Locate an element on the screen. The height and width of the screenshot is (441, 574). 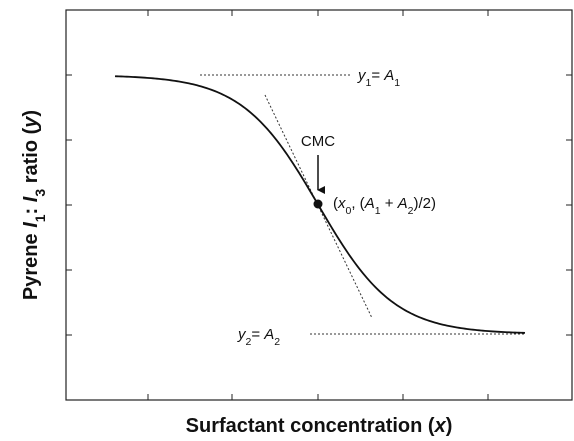
midpoint-label: (x0, (A1 + A2)/2) is located at coordinates (384, 206).